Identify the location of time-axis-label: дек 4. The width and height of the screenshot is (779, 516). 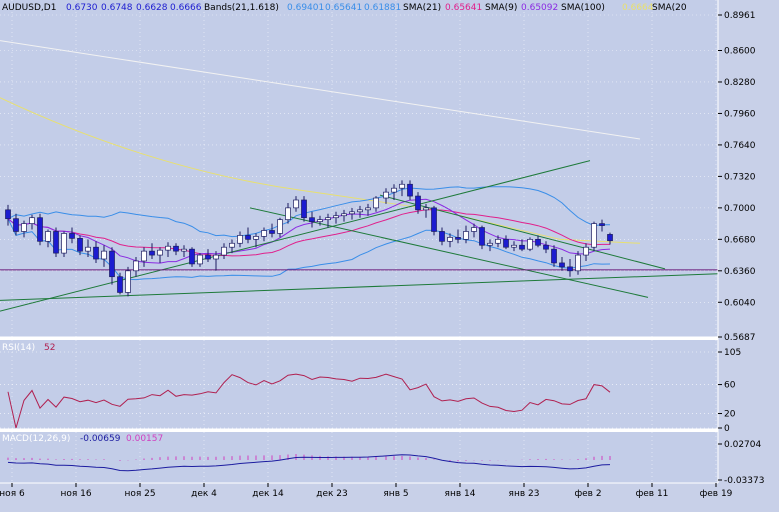
(204, 494).